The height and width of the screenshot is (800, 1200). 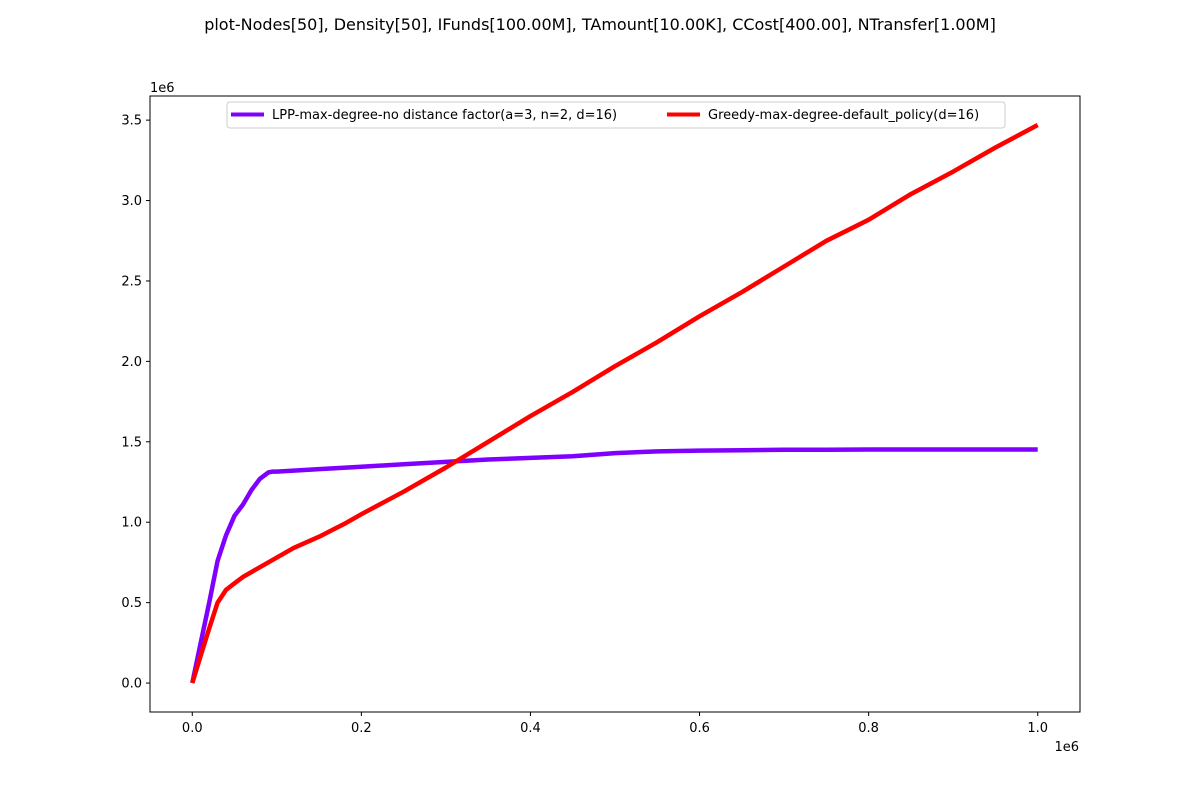 I want to click on y-tick-label: 3.5, so click(x=131, y=121).